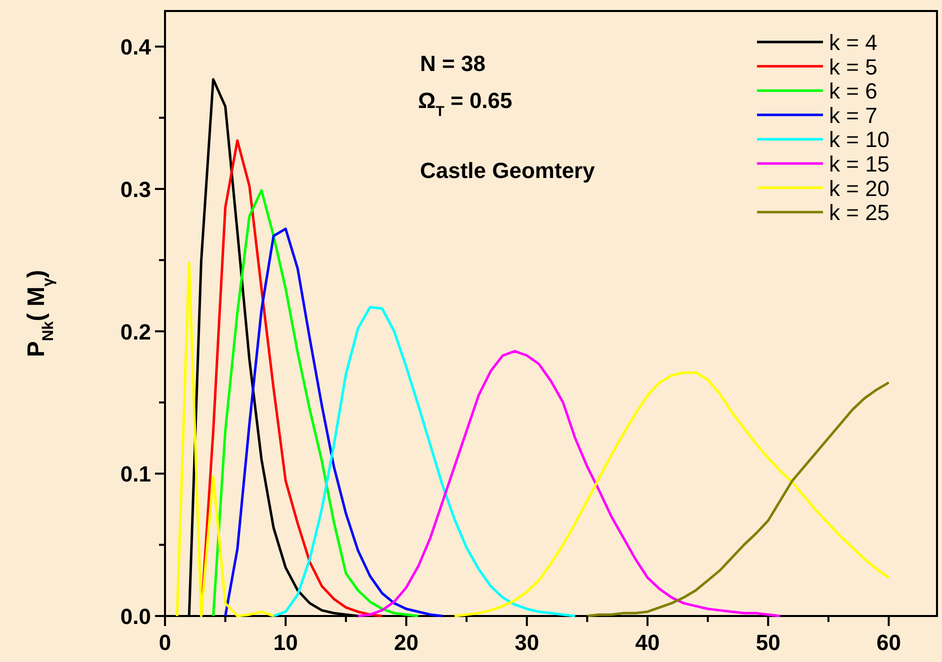 The width and height of the screenshot is (942, 662). Describe the element at coordinates (859, 164) in the screenshot. I see `legend-label: k = 15` at that location.